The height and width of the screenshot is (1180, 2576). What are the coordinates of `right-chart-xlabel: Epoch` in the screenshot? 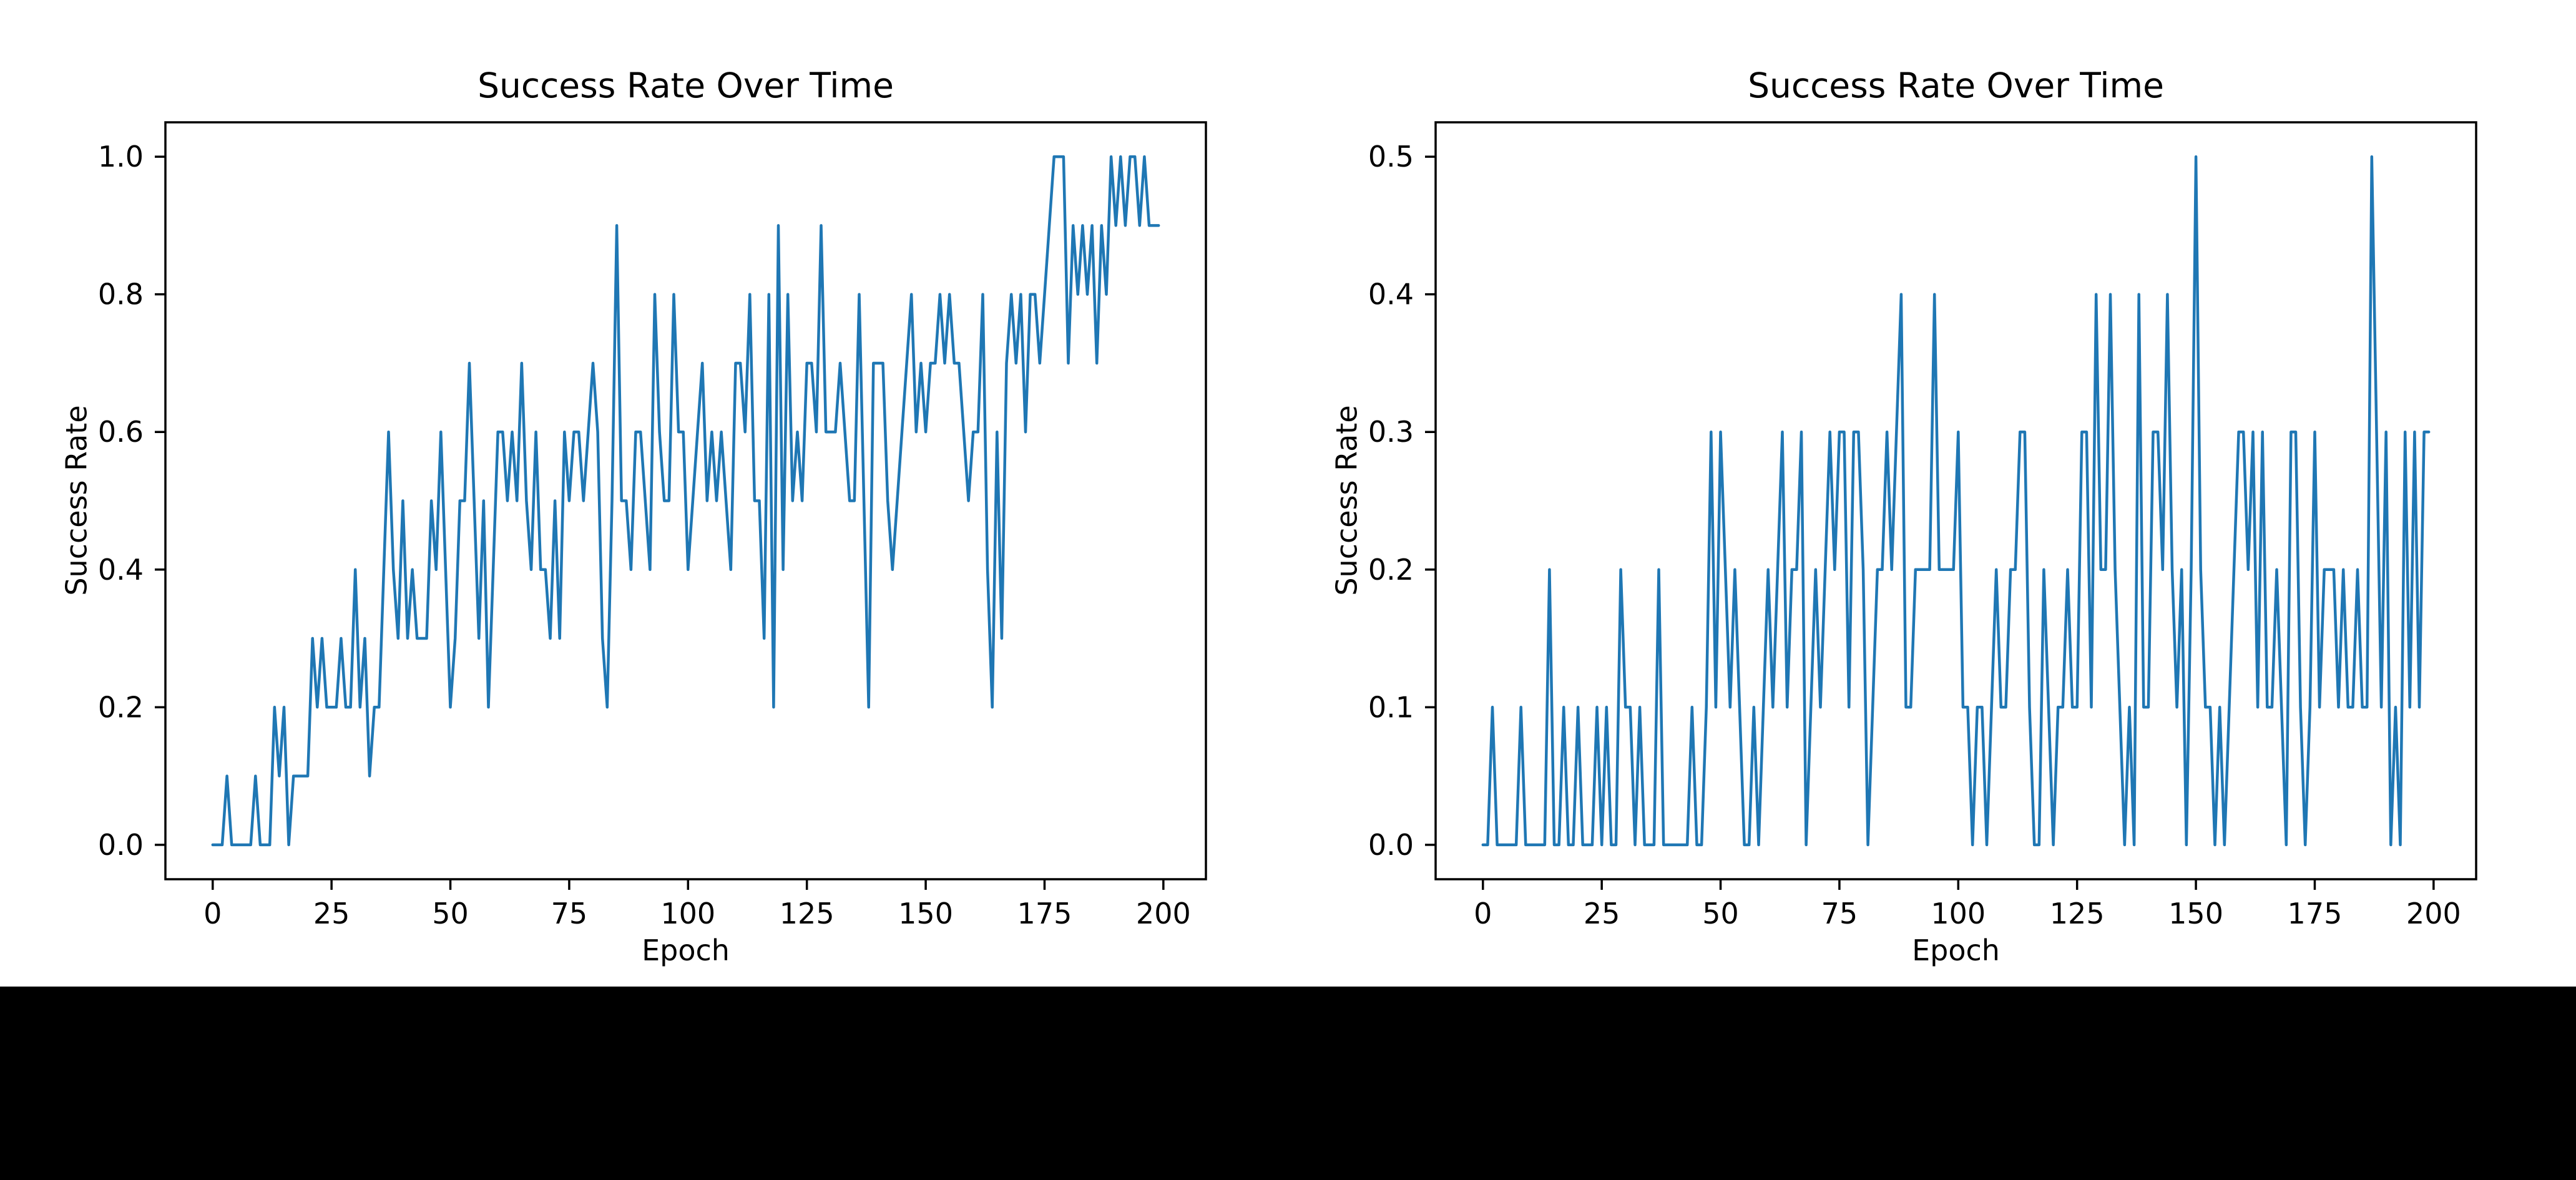 It's located at (1956, 951).